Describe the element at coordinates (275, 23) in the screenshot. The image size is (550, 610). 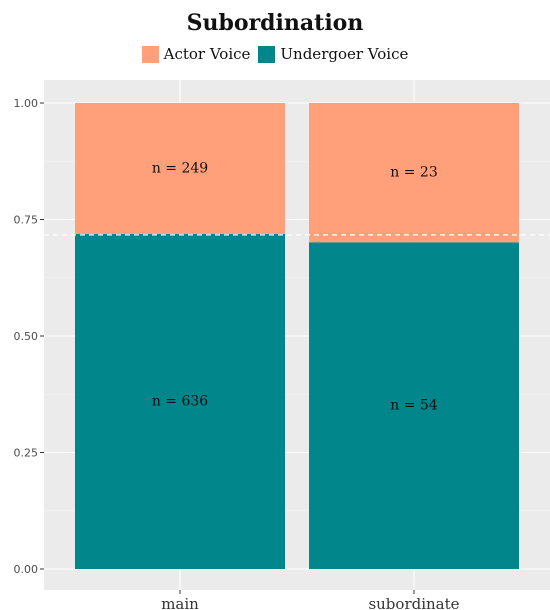
I see `chart-title: Subordination` at that location.